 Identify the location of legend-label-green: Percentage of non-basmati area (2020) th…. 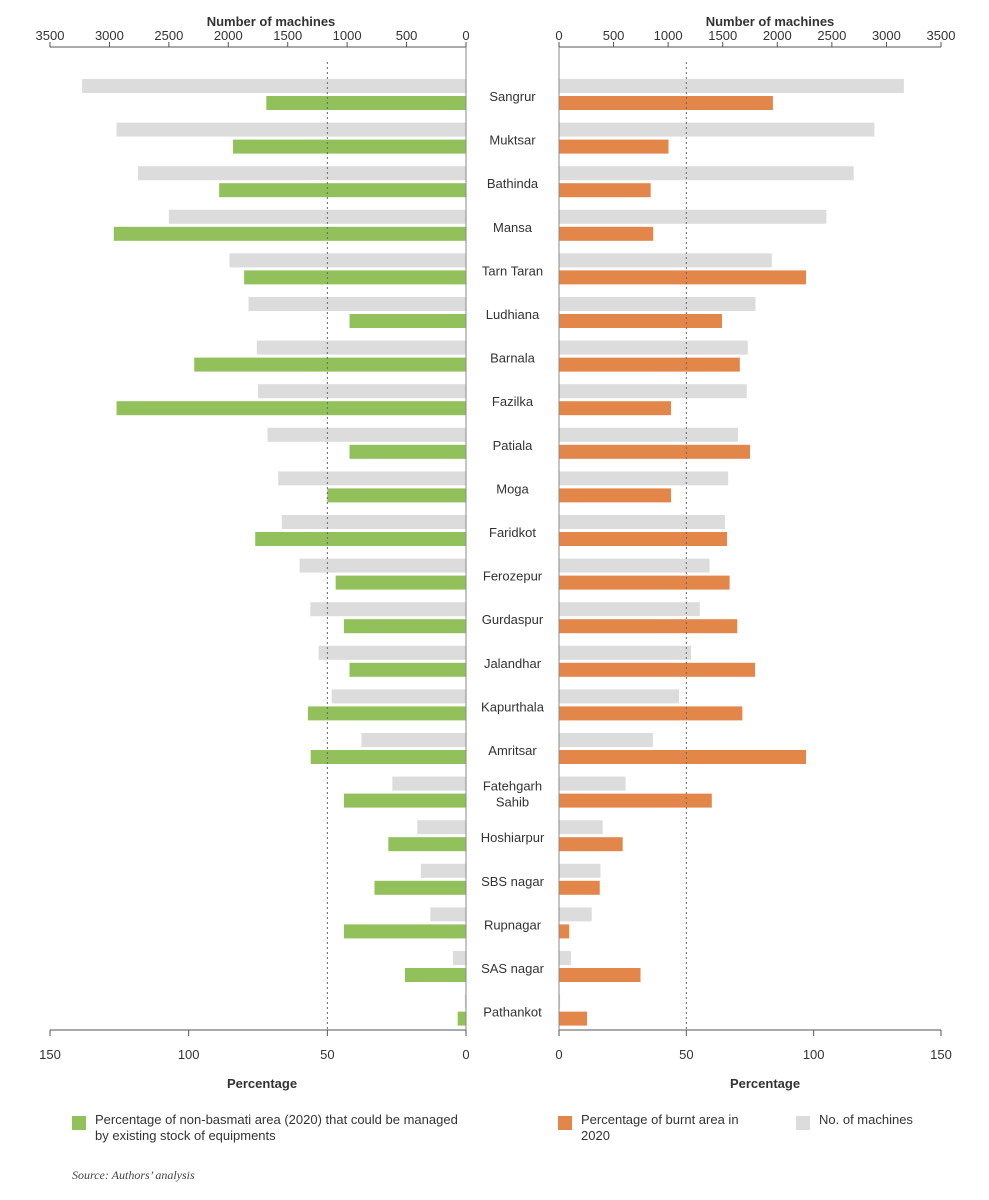
(276, 1127).